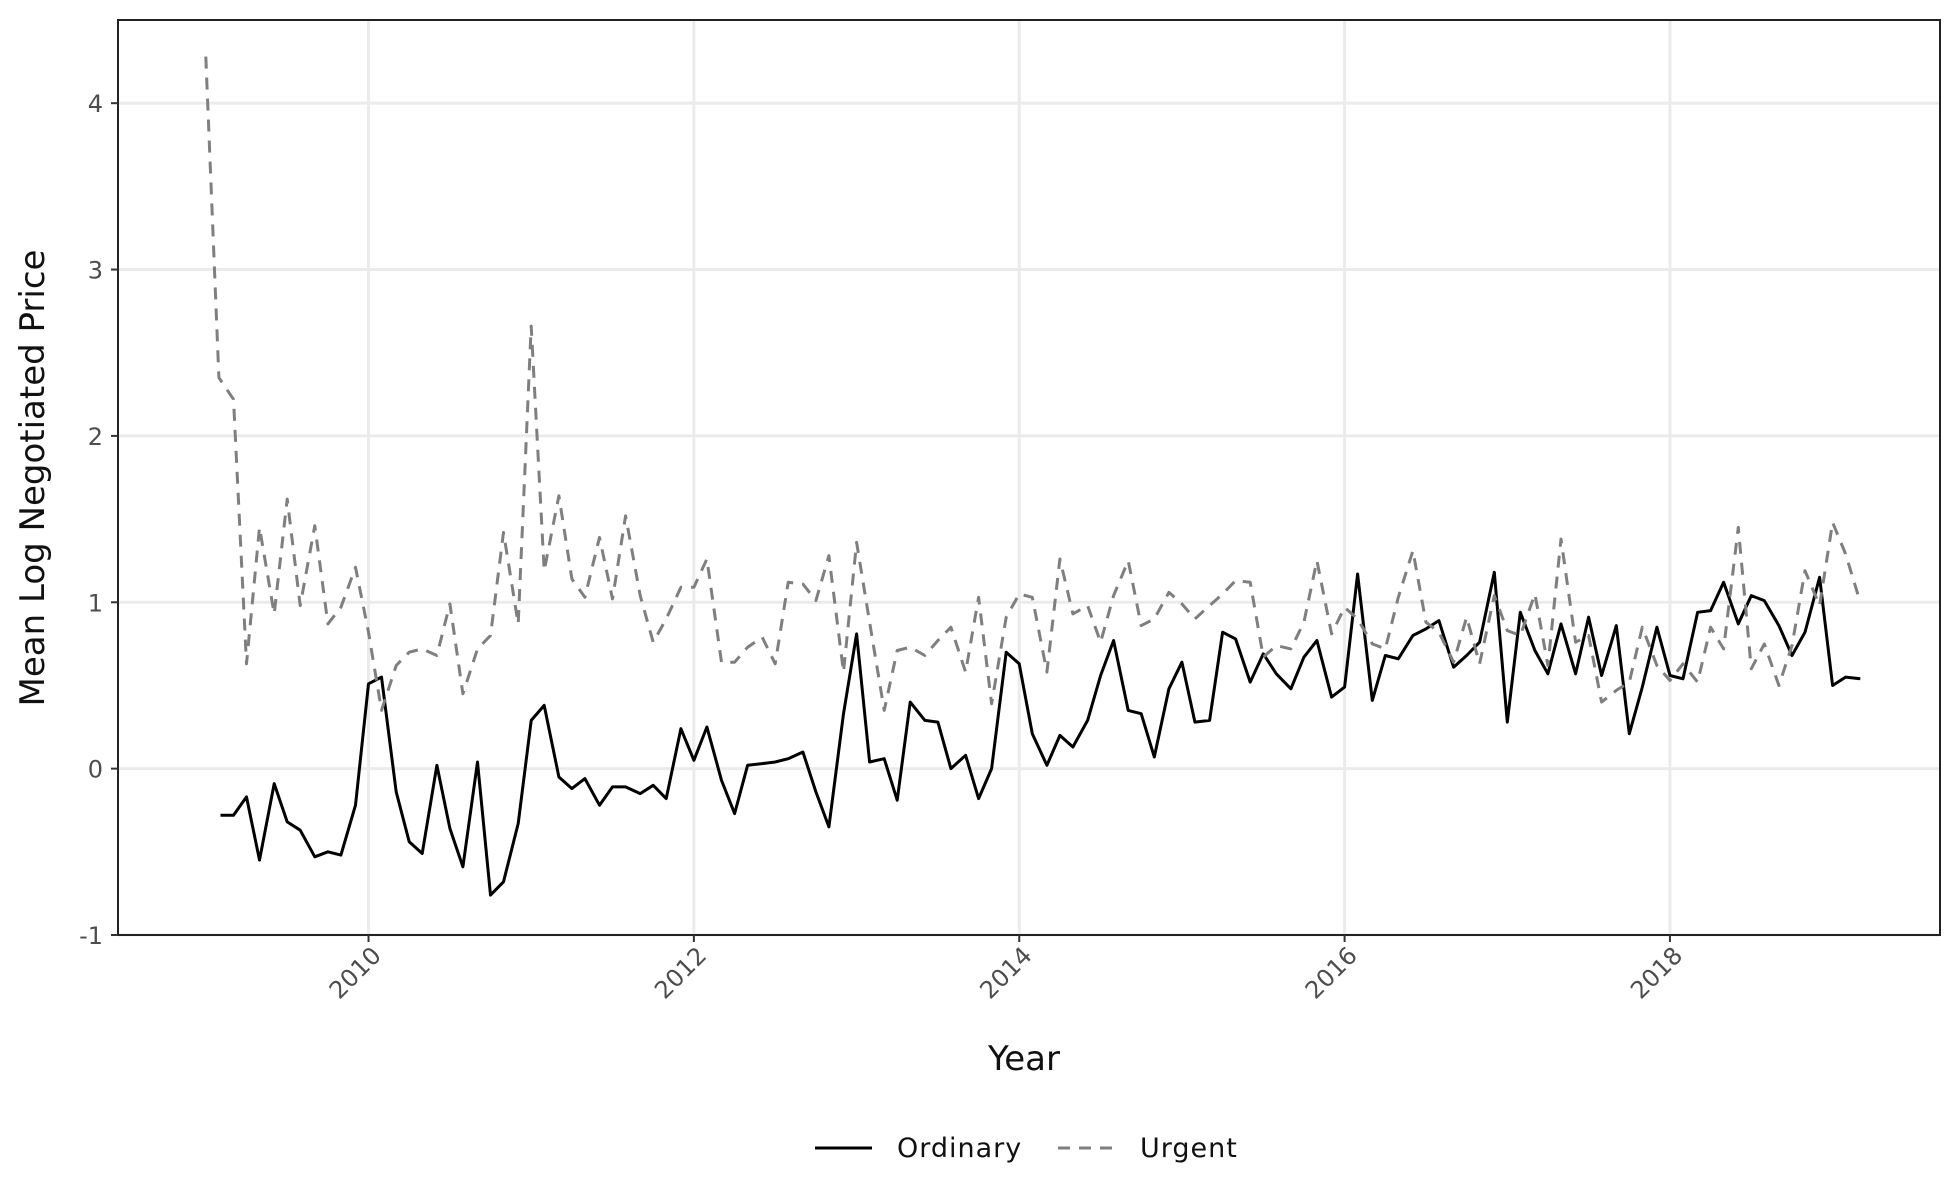 The height and width of the screenshot is (1200, 1950). I want to click on y-tick-label--1: -1, so click(91, 936).